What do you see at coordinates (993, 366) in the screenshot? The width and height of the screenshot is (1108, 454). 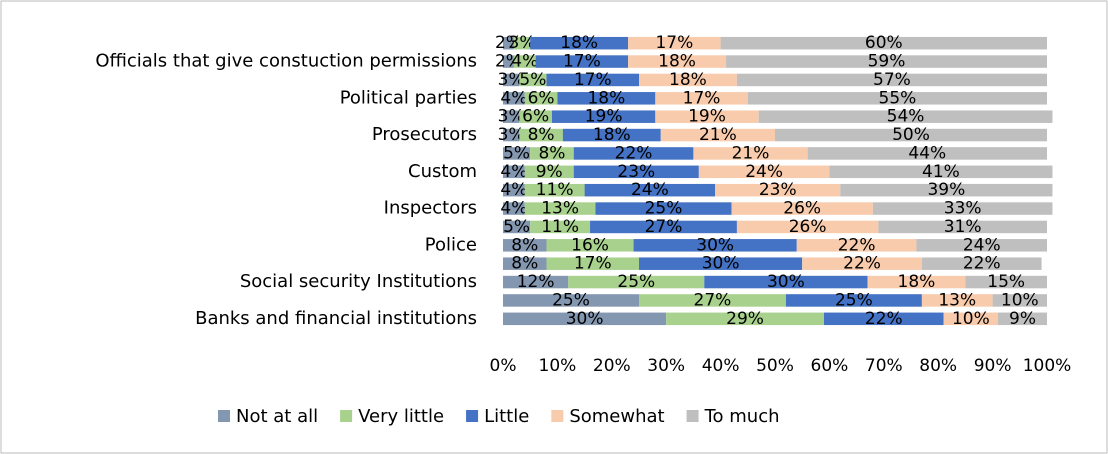 I see `x-tick-label: 90%` at bounding box center [993, 366].